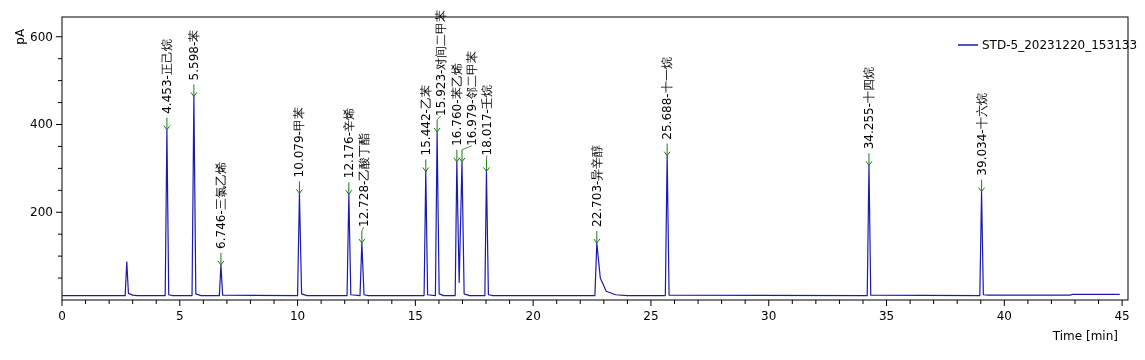  What do you see at coordinates (41, 124) in the screenshot?
I see `y-tick-label: 400` at bounding box center [41, 124].